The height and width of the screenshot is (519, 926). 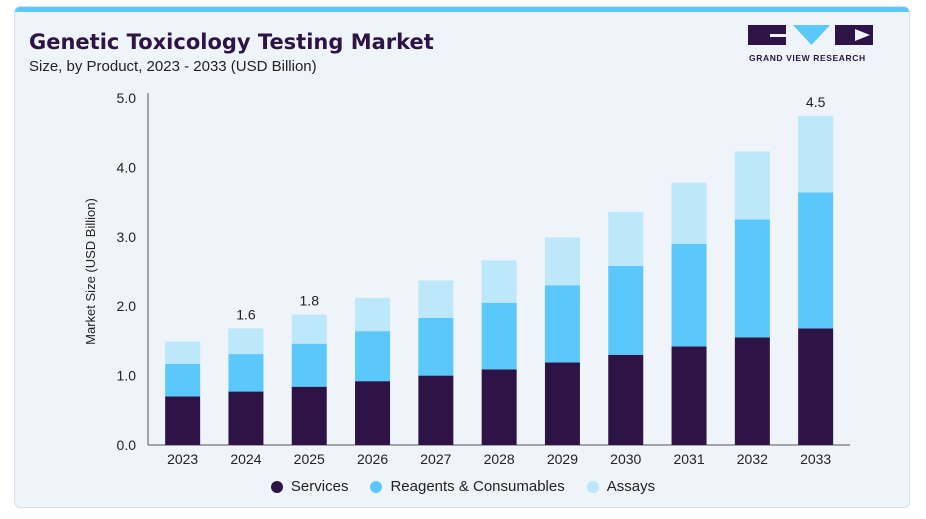 I want to click on legend-item: Assays, so click(x=621, y=486).